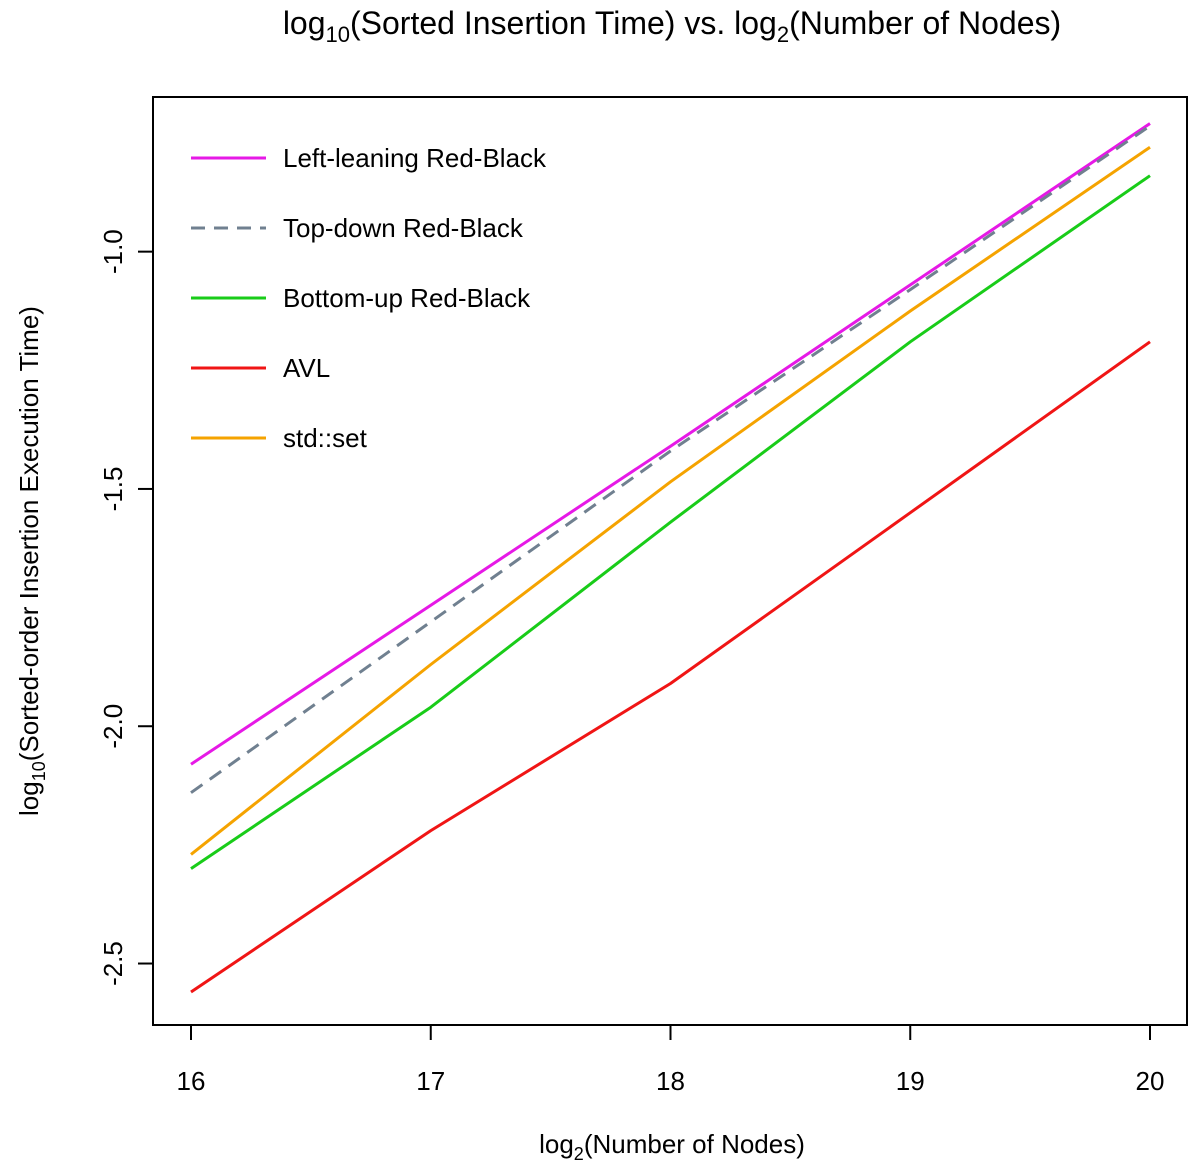 Image resolution: width=1196 pixels, height=1169 pixels. What do you see at coordinates (113, 251) in the screenshot?
I see `y-tick-label: -1.0` at bounding box center [113, 251].